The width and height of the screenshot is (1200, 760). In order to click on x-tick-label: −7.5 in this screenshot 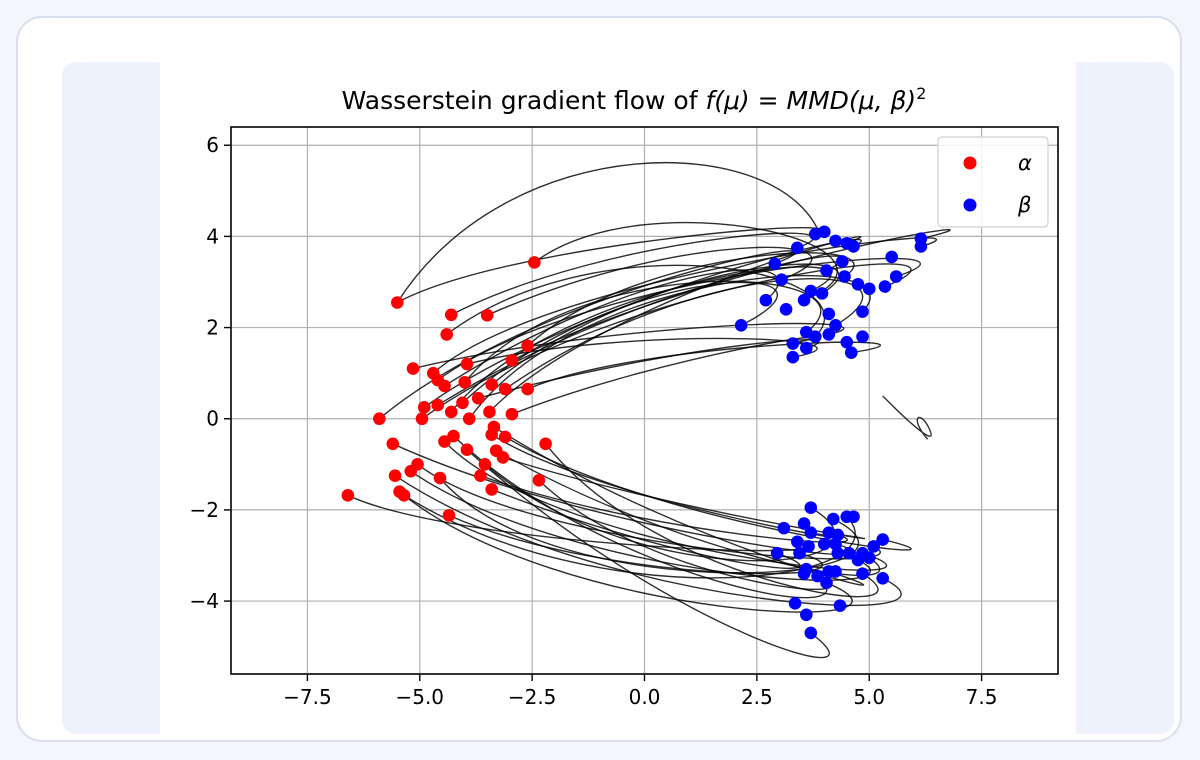, I will do `click(307, 697)`.